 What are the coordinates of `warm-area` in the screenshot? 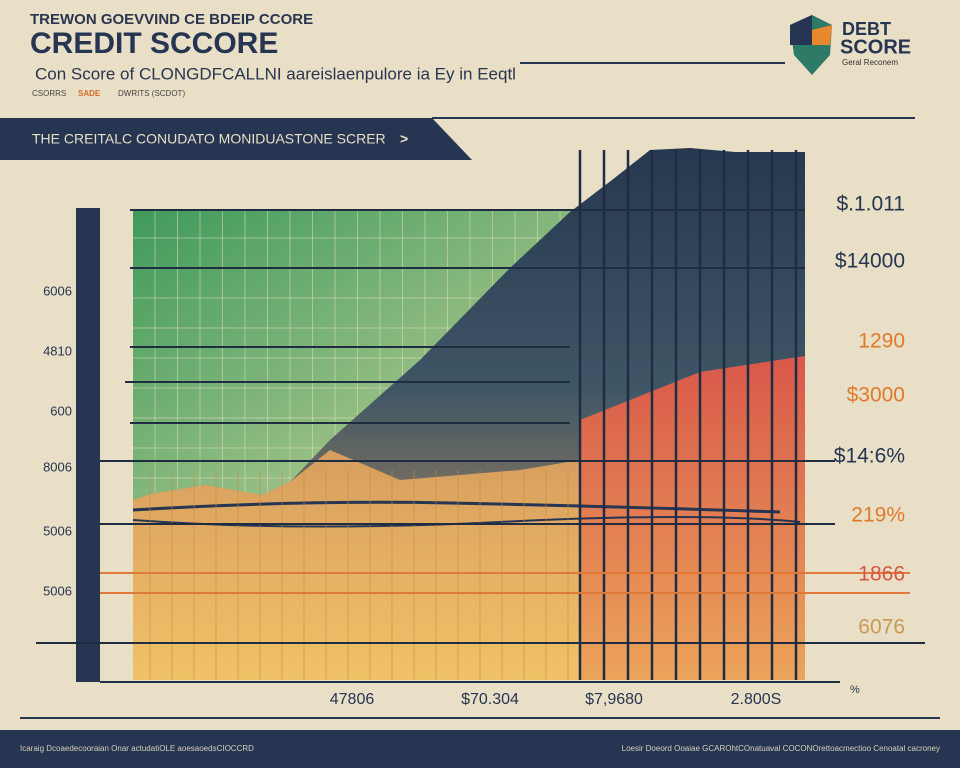 It's located at (356, 565).